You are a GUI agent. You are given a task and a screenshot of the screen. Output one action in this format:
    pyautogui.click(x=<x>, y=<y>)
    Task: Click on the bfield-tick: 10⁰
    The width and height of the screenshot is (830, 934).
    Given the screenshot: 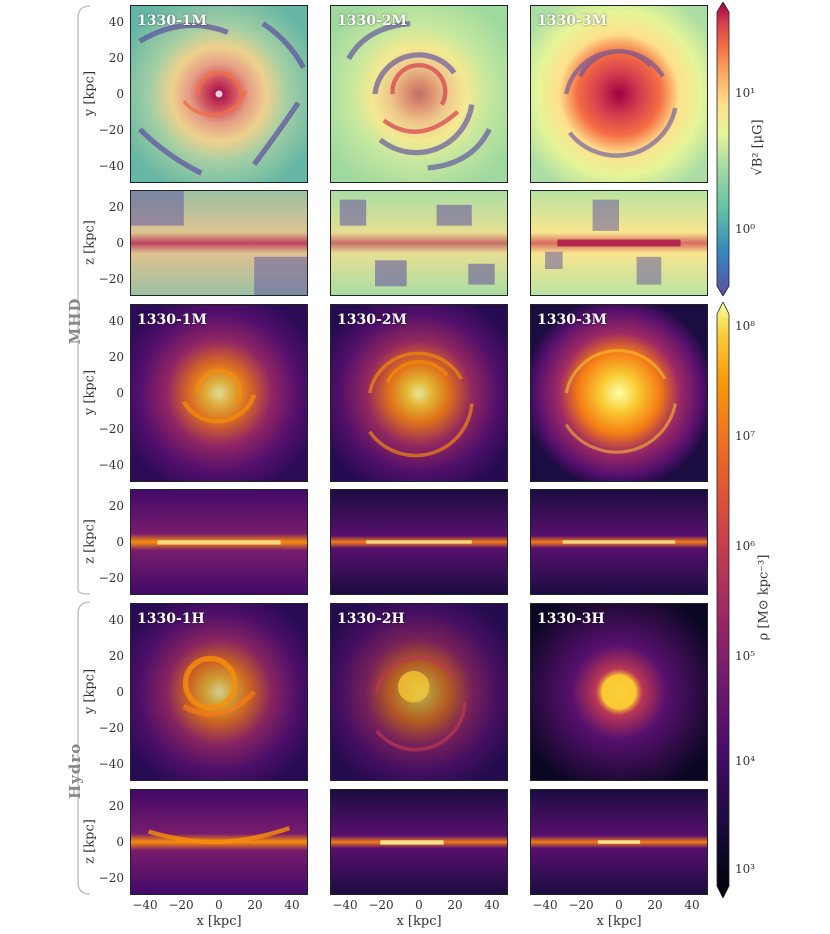 What is the action you would take?
    pyautogui.click(x=745, y=229)
    